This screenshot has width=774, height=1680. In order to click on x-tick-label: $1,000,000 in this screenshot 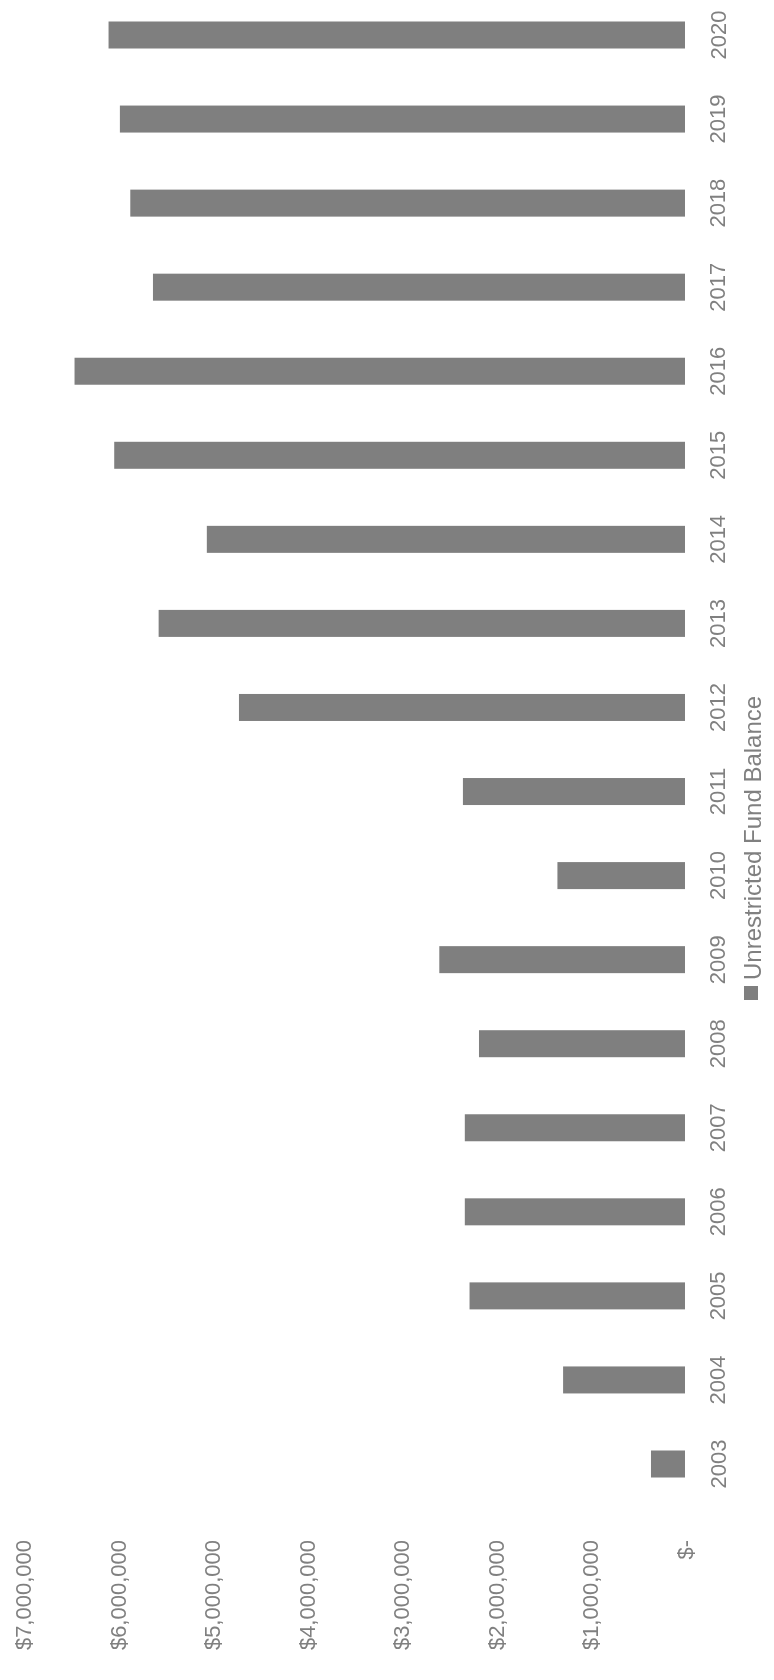, I will do `click(590, 1595)`.